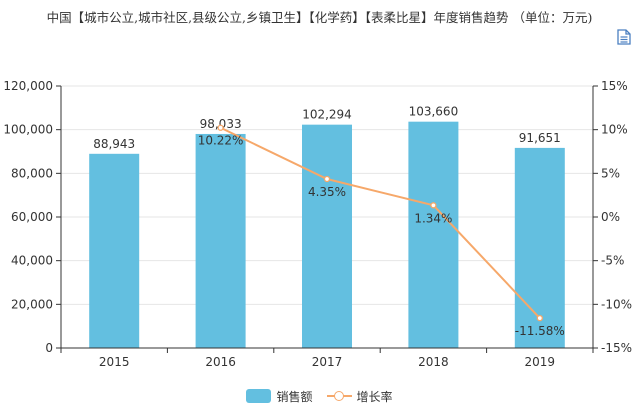 The image size is (639, 407). What do you see at coordinates (610, 173) in the screenshot?
I see `y-right-tick-label: 5%` at bounding box center [610, 173].